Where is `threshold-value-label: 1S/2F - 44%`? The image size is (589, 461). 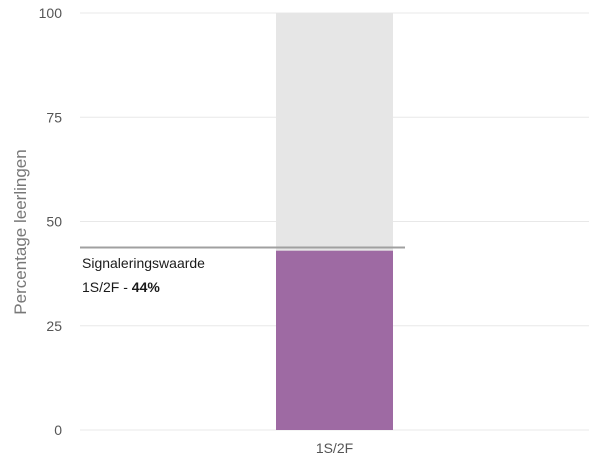 threshold-value-label: 1S/2F - 44% is located at coordinates (121, 287).